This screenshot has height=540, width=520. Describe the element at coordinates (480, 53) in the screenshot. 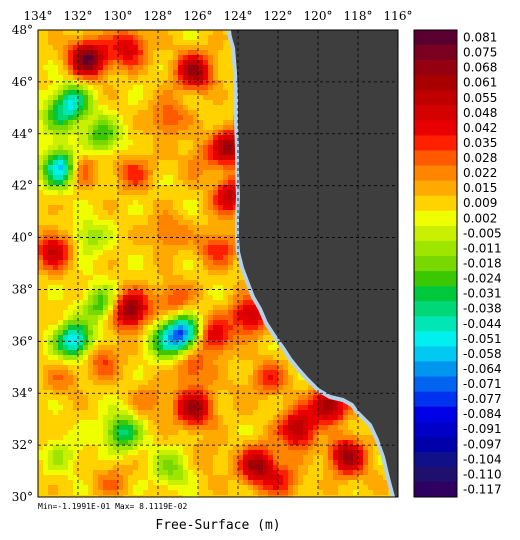

I see `colorbar-label: 0.075` at that location.